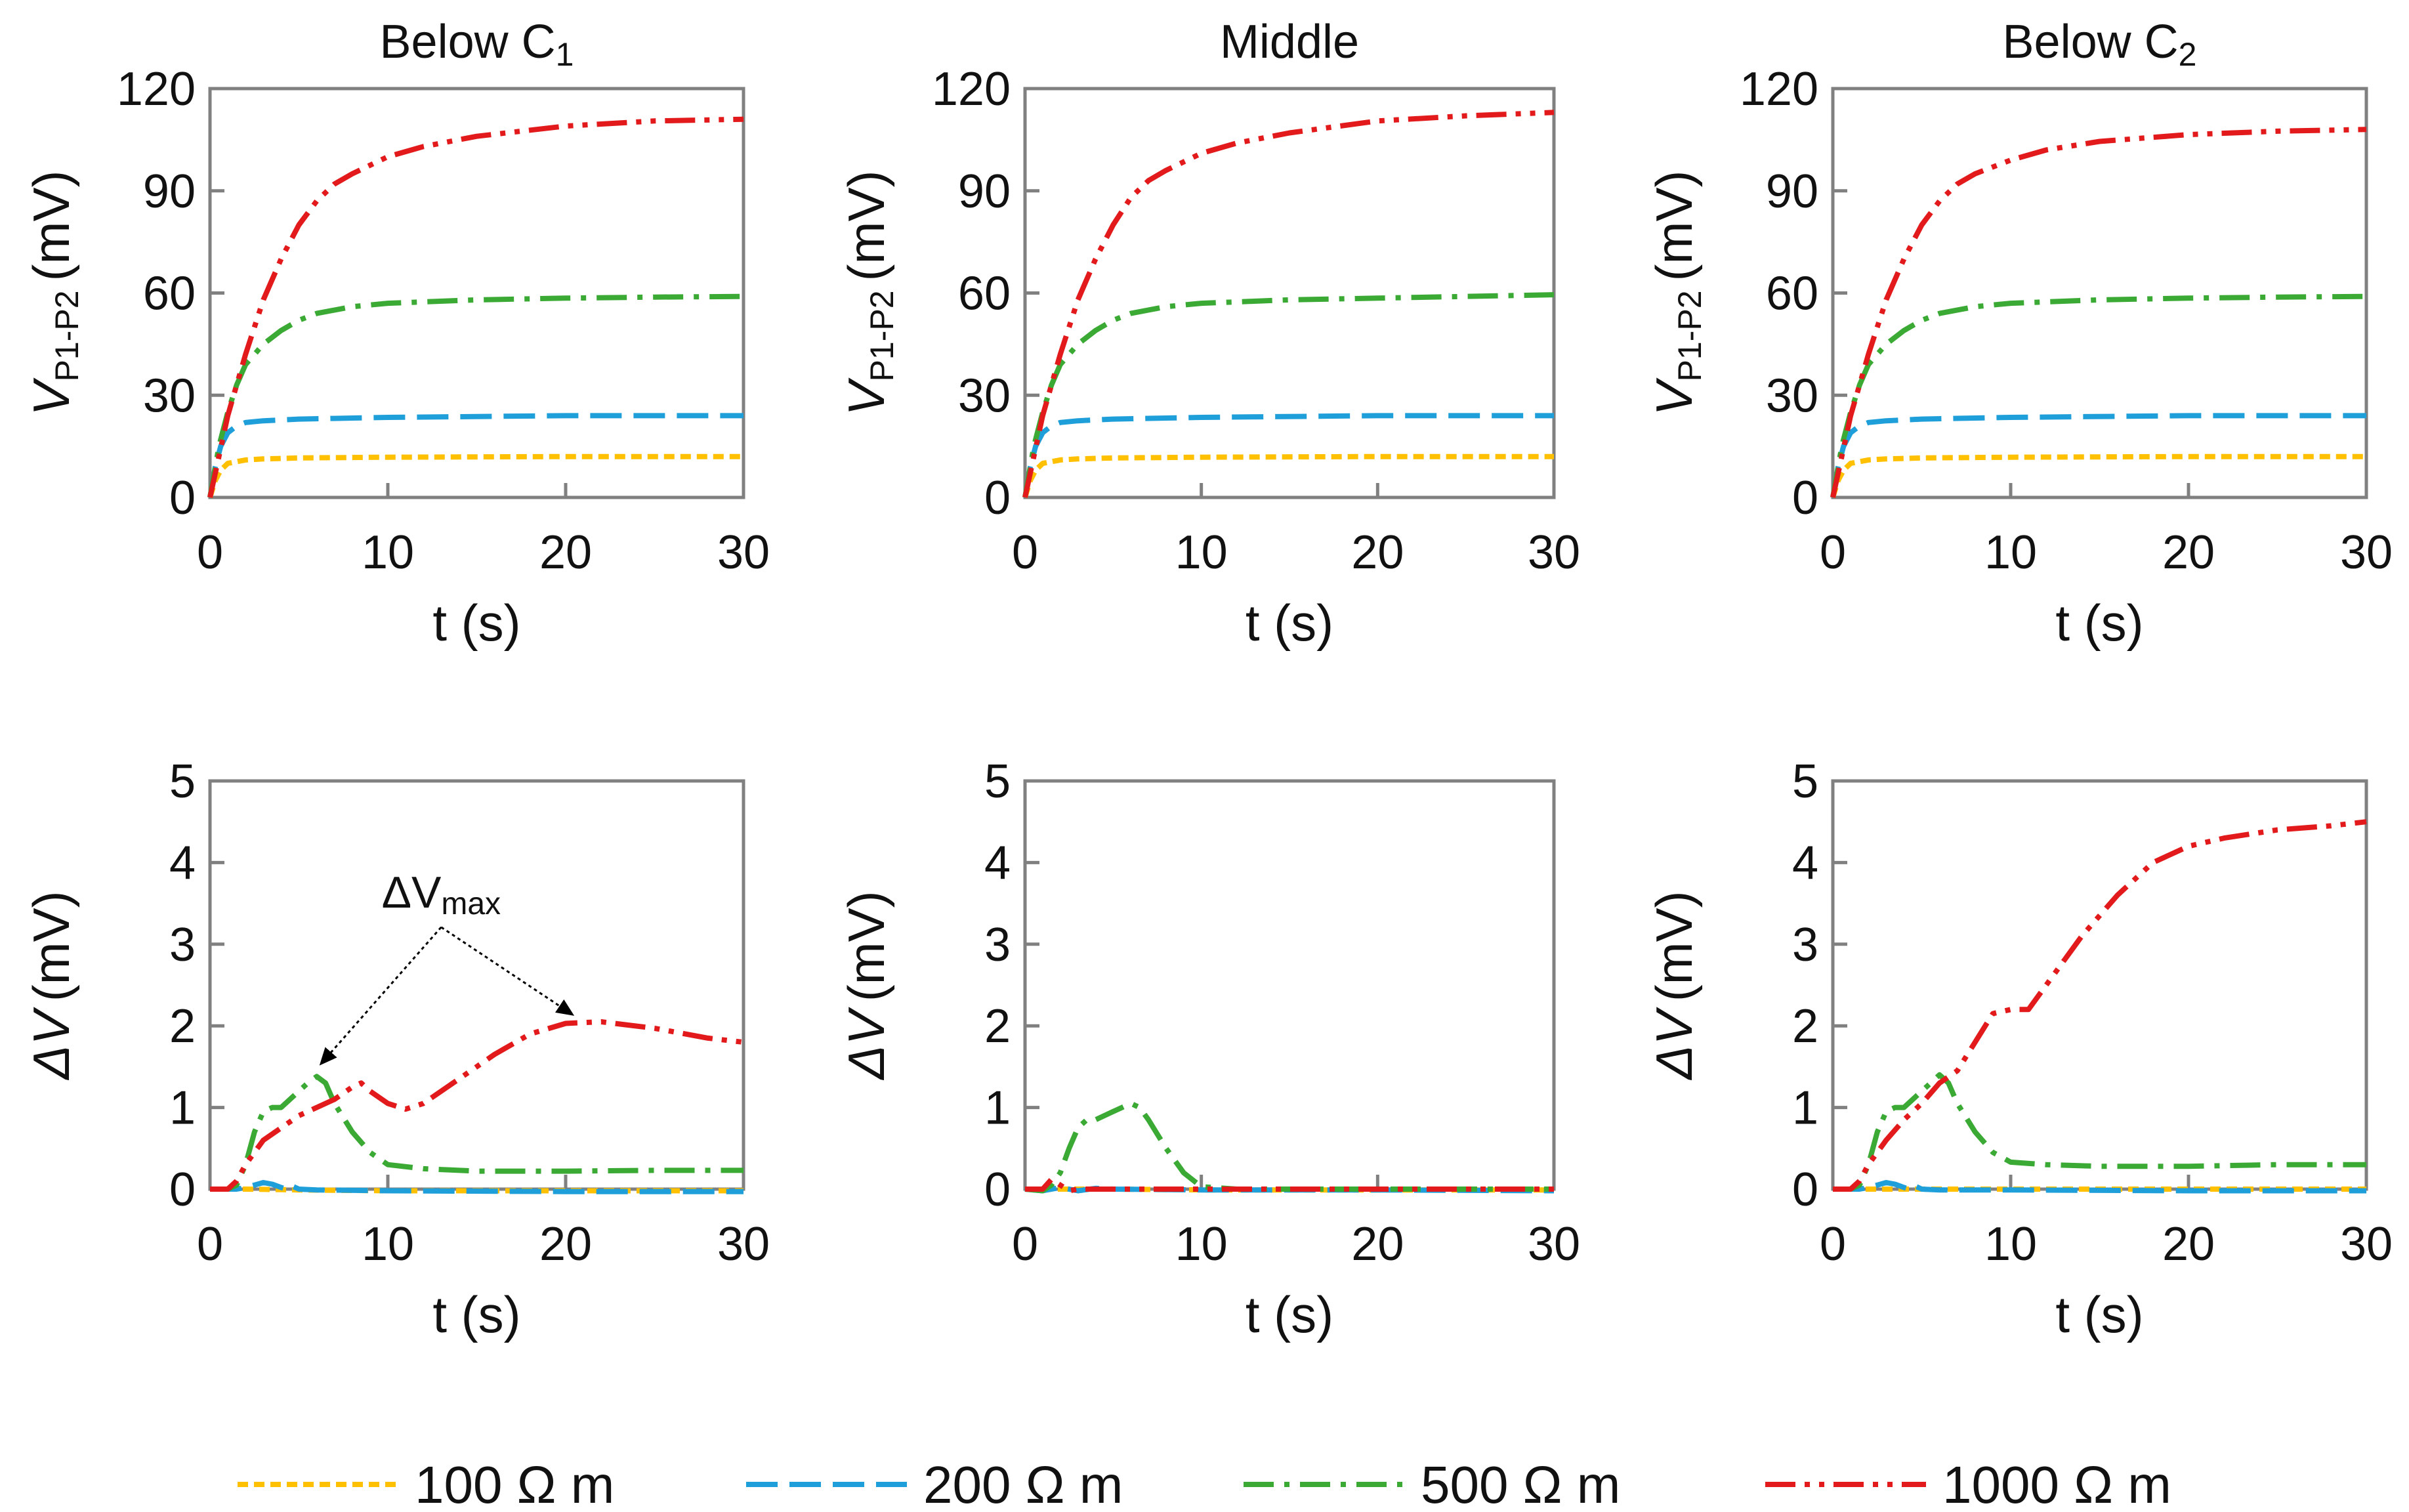 The image size is (2409, 1512). I want to click on annotation-subscript: max, so click(471, 904).